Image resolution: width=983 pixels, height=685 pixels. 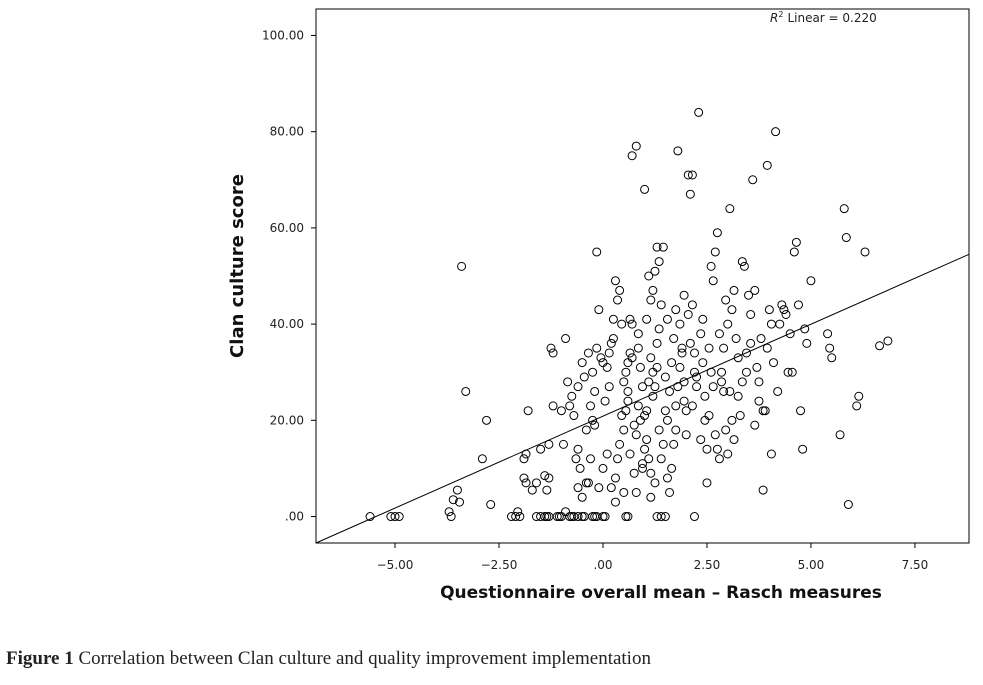 What do you see at coordinates (602, 565) in the screenshot?
I see `x-tick-label: .00` at bounding box center [602, 565].